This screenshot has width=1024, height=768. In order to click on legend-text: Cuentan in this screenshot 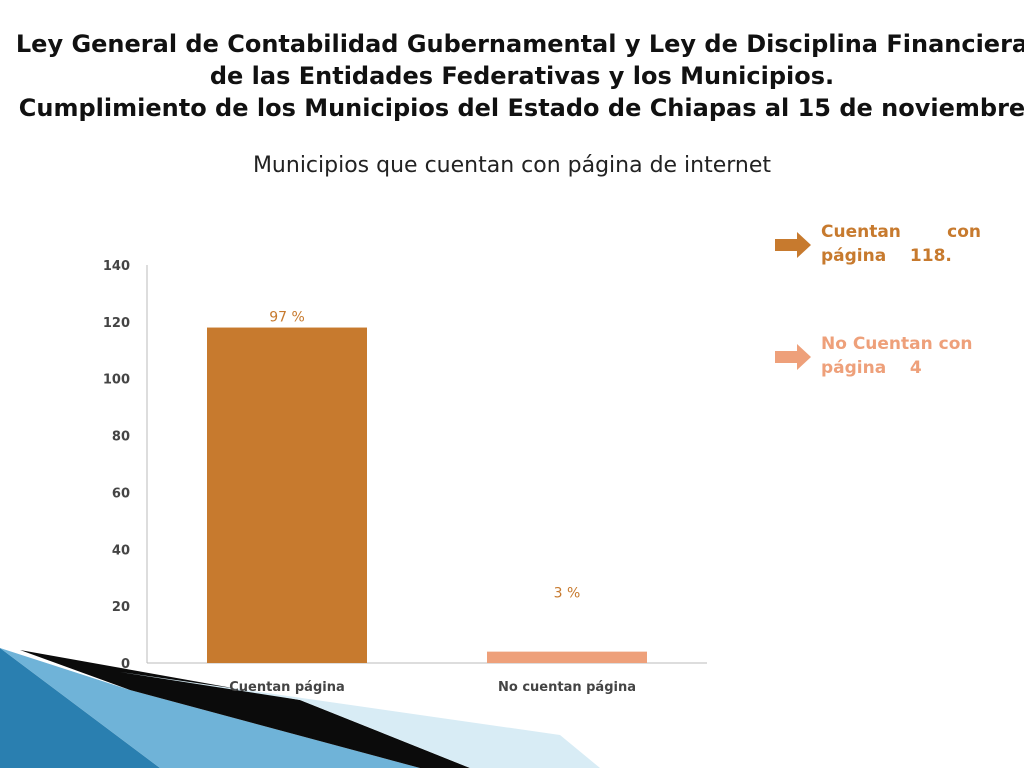, I will do `click(861, 232)`.